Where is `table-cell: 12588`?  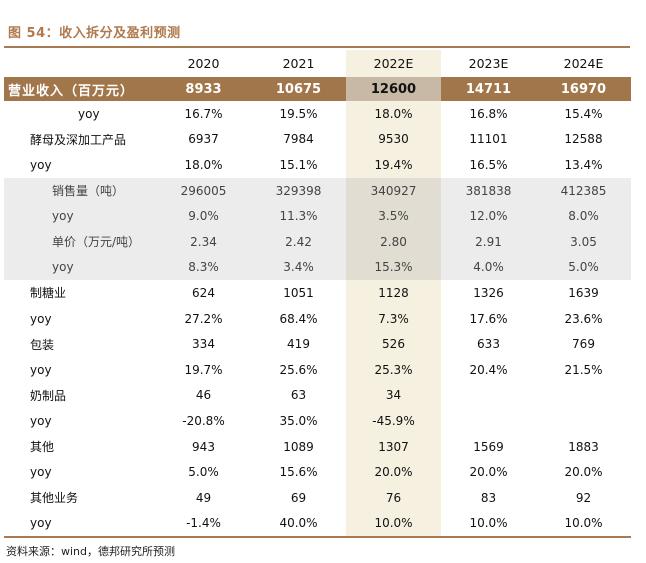 table-cell: 12588 is located at coordinates (583, 139).